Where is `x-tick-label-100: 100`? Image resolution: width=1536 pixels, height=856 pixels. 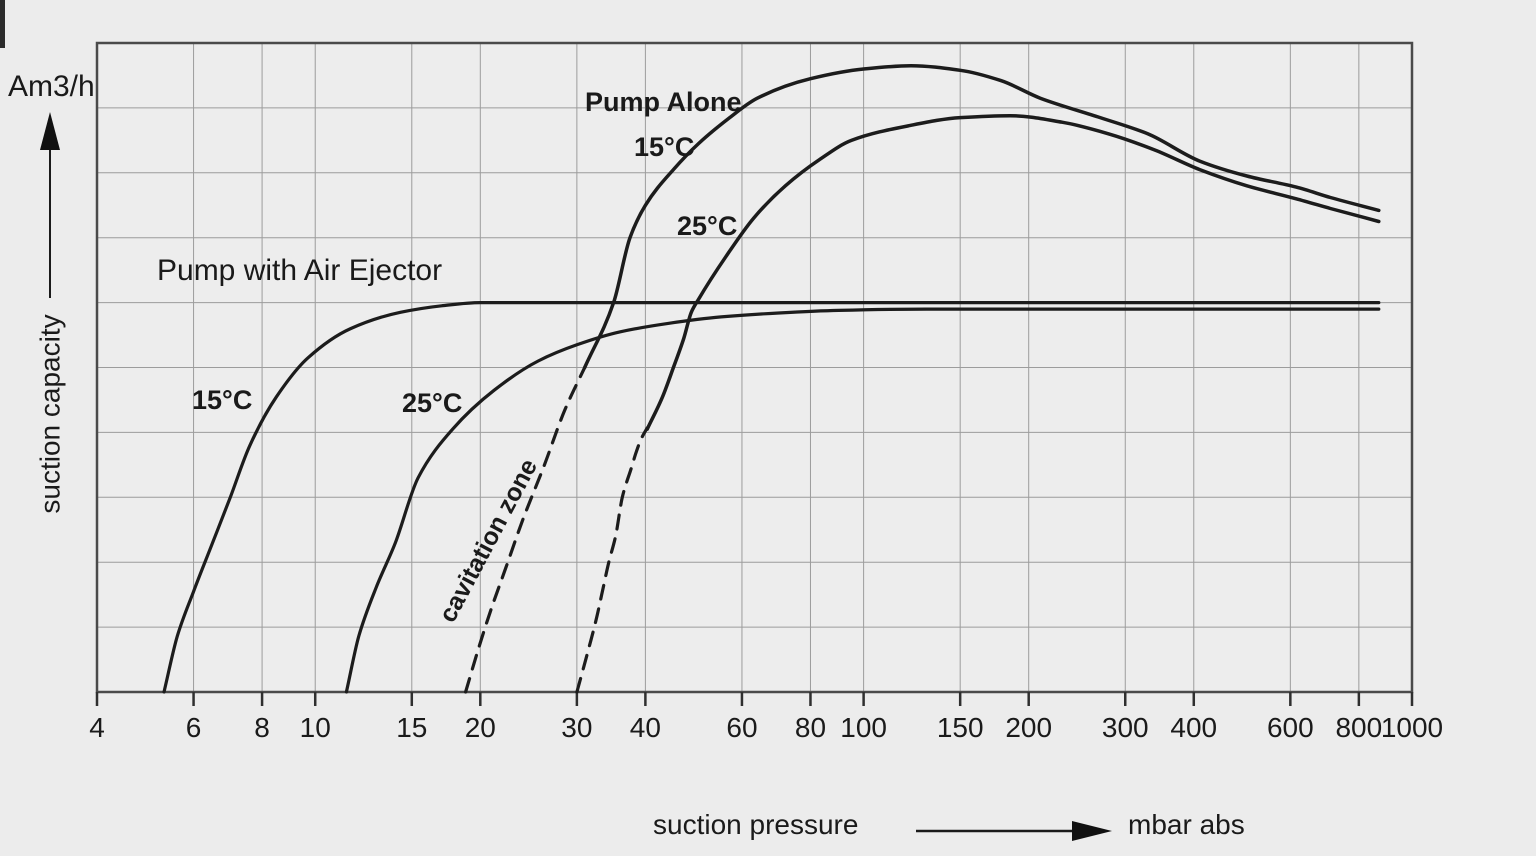 x-tick-label-100: 100 is located at coordinates (863, 727).